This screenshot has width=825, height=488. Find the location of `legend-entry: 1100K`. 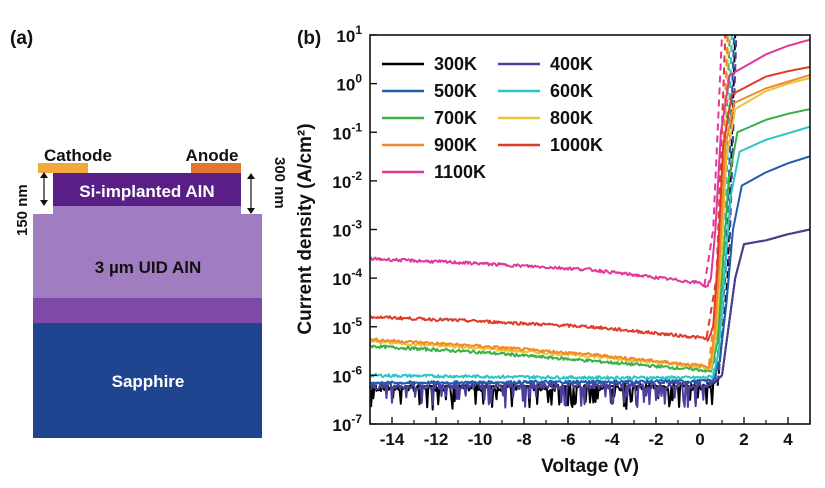

legend-entry: 1100K is located at coordinates (460, 172).